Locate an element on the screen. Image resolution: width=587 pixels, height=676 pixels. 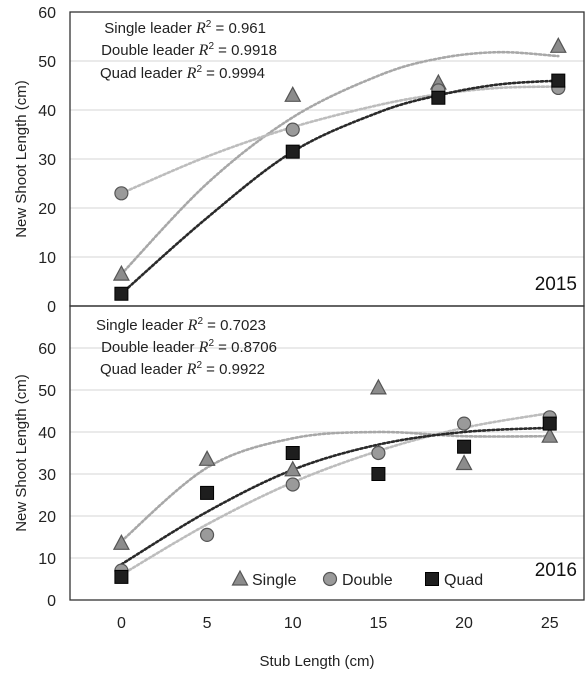
legend-marker-double is located at coordinates (330, 579).